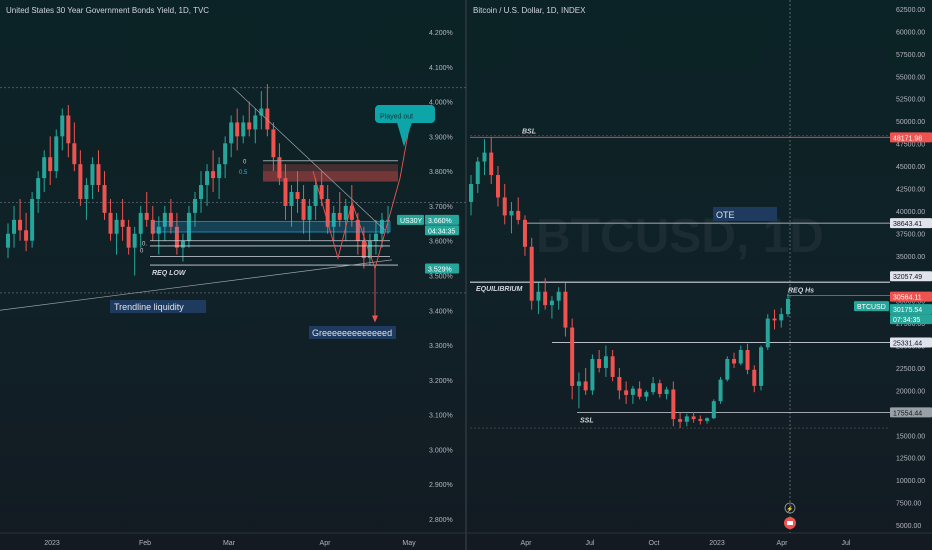 This screenshot has height=550, width=932. Describe the element at coordinates (745, 214) in the screenshot. I see `ote-box` at that location.